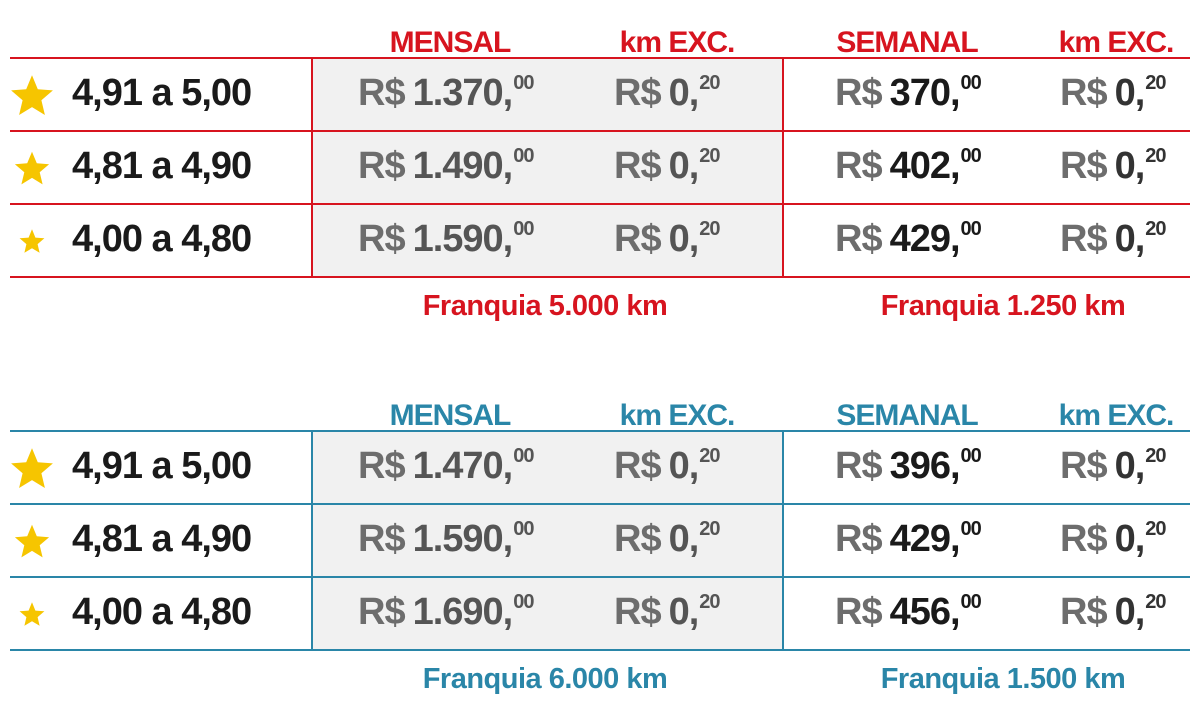  Describe the element at coordinates (545, 306) in the screenshot. I see `franchise-note: Franquia 5.000 km` at that location.